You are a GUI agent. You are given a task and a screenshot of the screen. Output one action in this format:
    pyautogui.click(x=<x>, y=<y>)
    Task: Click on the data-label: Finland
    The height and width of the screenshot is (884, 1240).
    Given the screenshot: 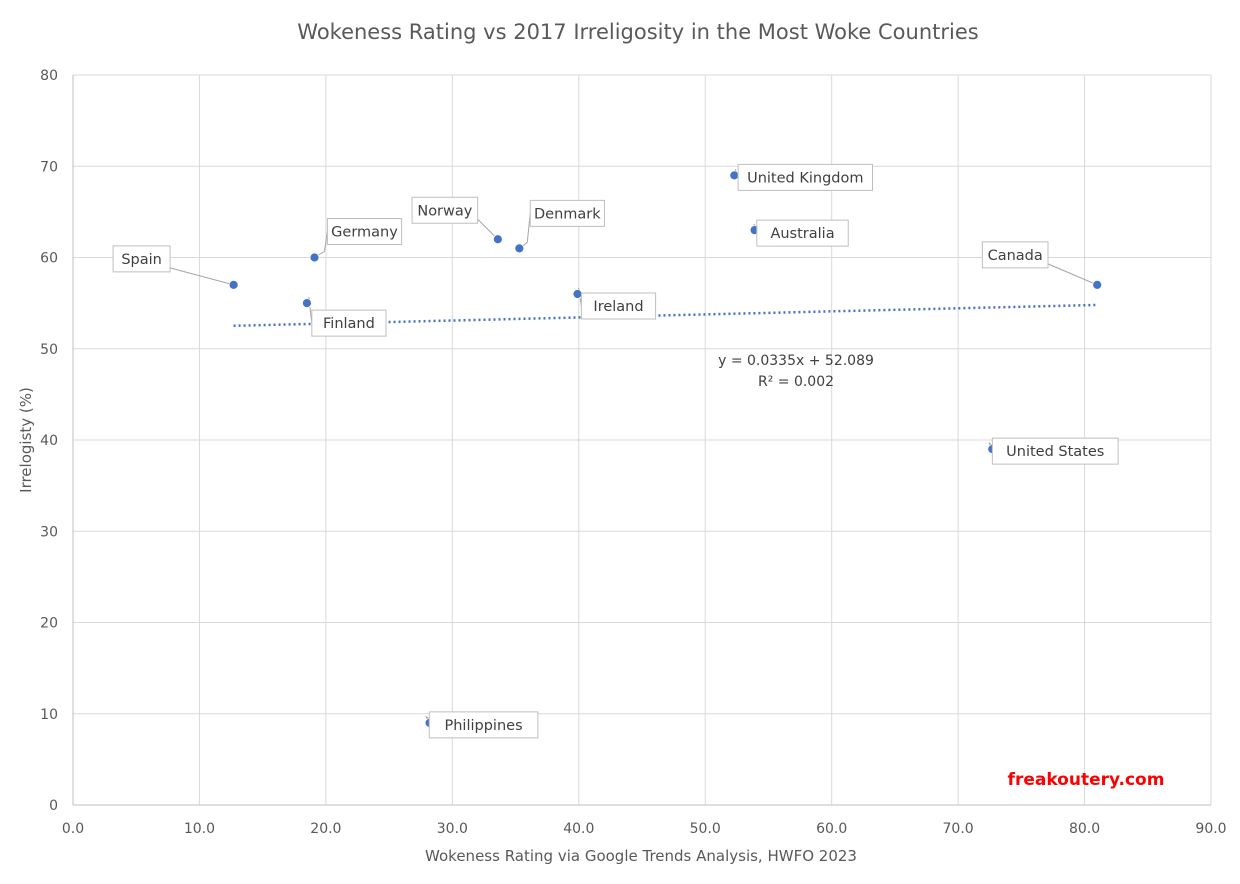 What is the action you would take?
    pyautogui.click(x=349, y=324)
    